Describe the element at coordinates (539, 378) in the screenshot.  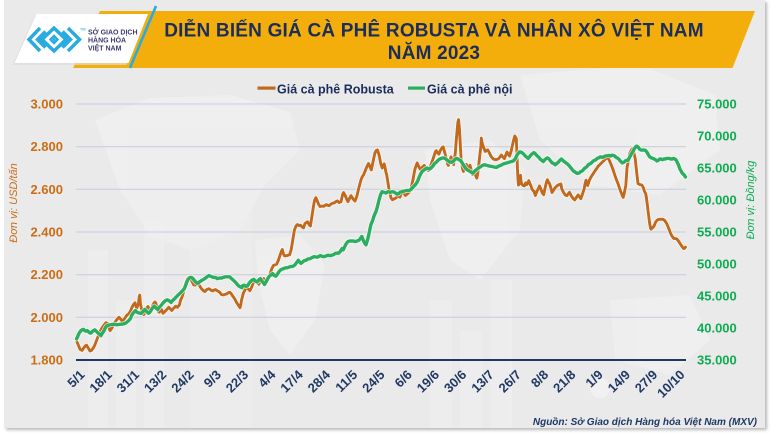
I see `svg-text: 8/8` at that location.